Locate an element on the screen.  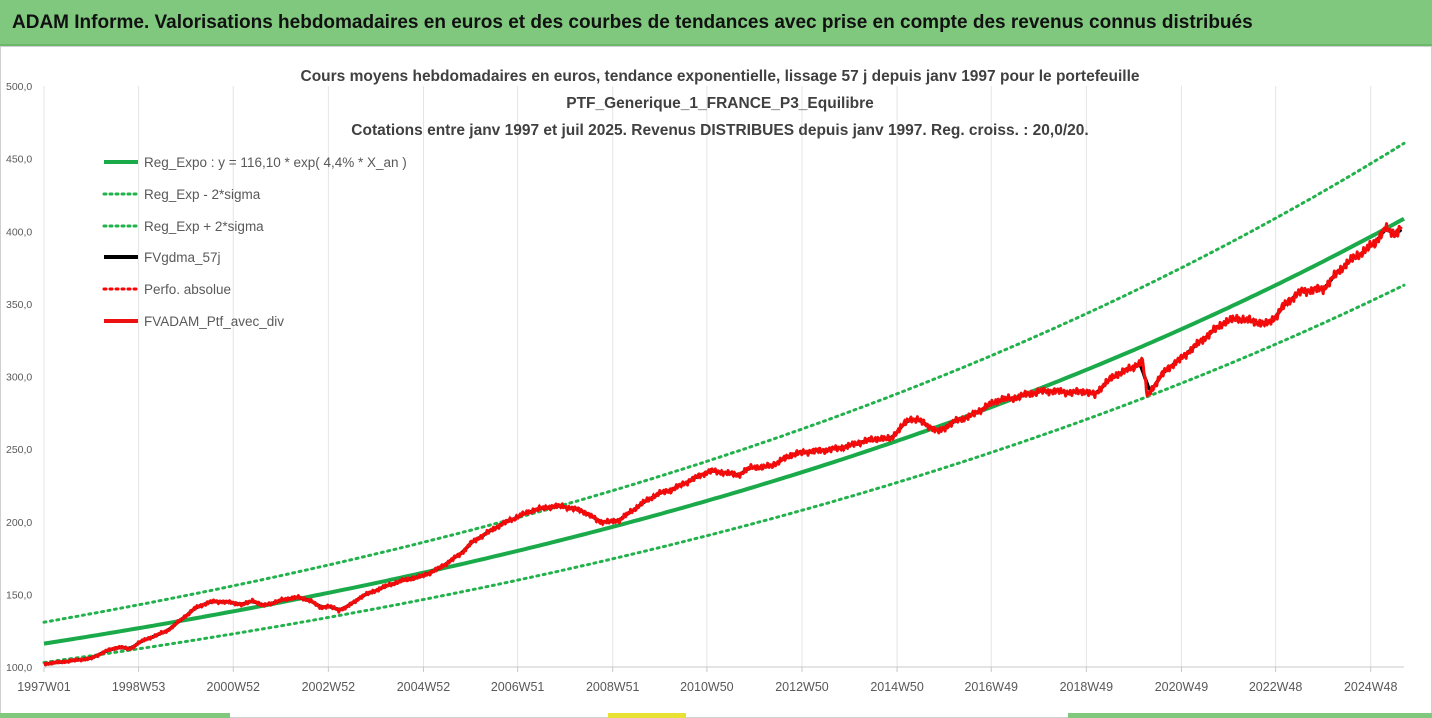
bottom-stub-left is located at coordinates (115, 715).